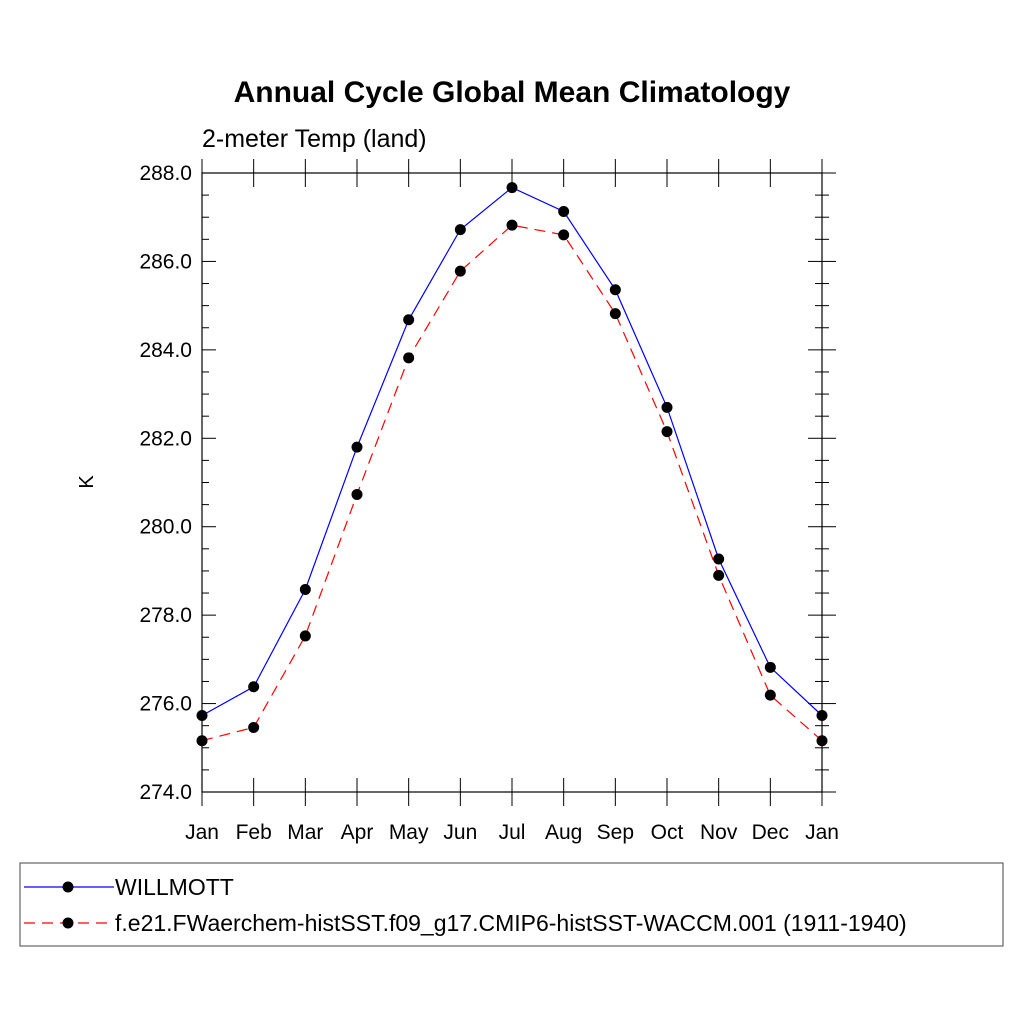  I want to click on y-tick-label: 286.0, so click(165, 261).